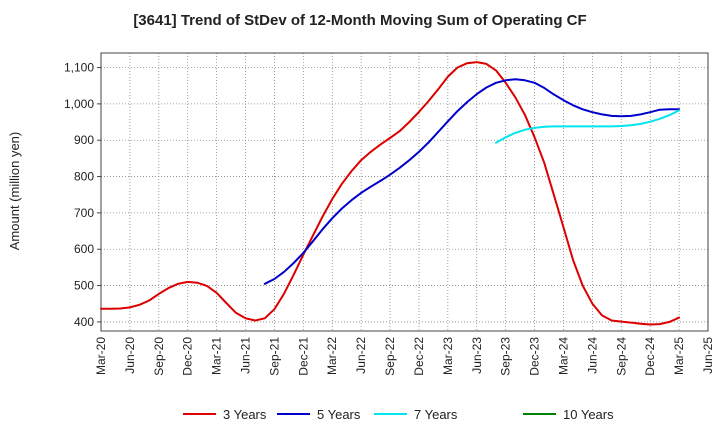  I want to click on series-line-7-years, so click(588, 126).